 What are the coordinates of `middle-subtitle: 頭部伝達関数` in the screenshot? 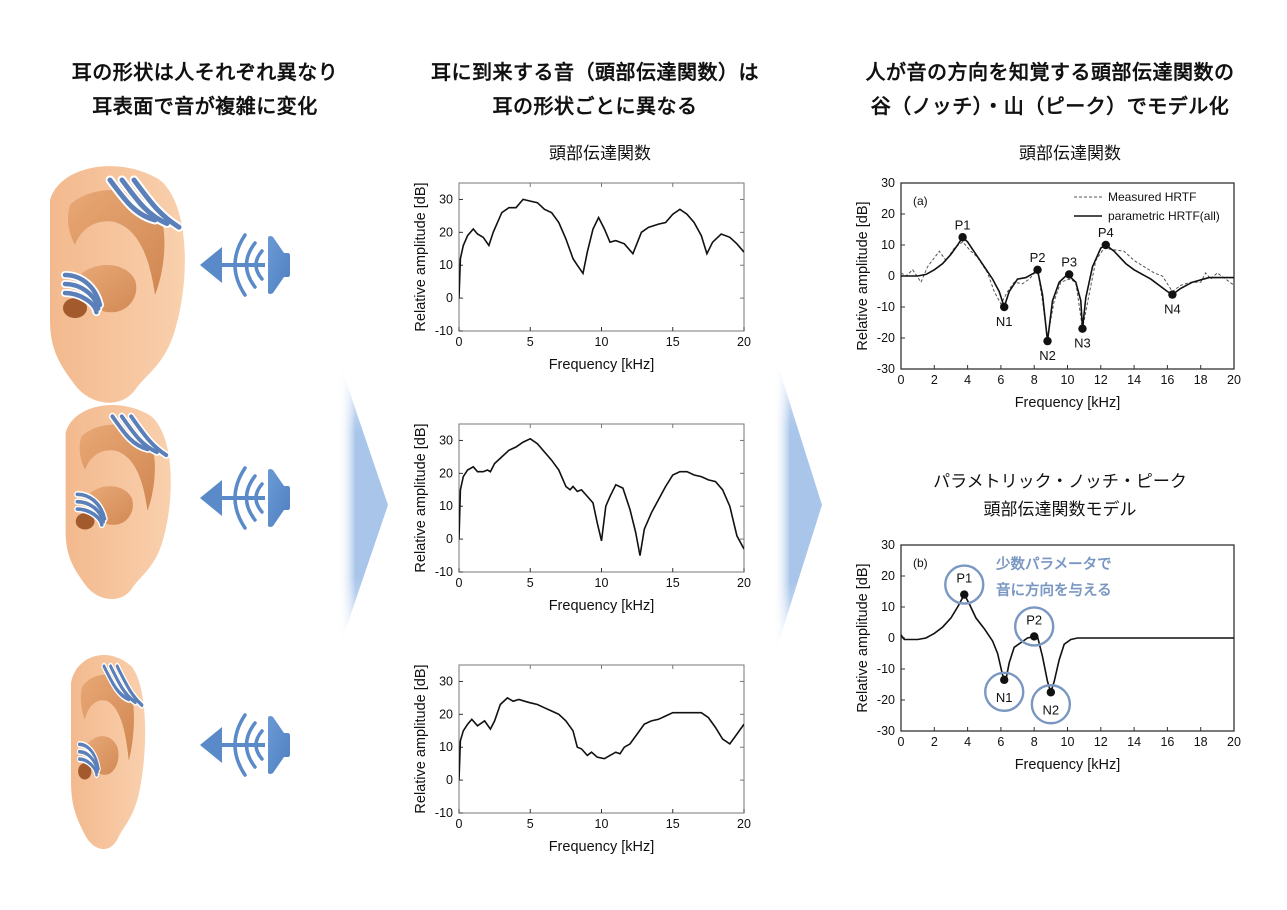 It's located at (600, 154).